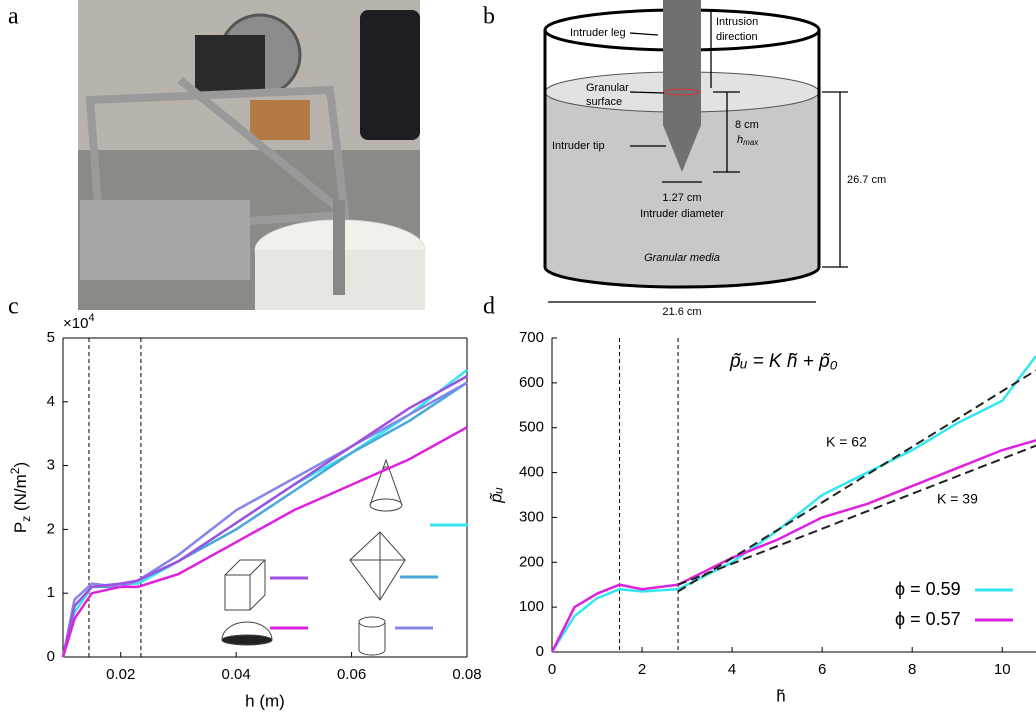 The height and width of the screenshot is (715, 1036). I want to click on diagram-label: Intruder leg, so click(598, 33).